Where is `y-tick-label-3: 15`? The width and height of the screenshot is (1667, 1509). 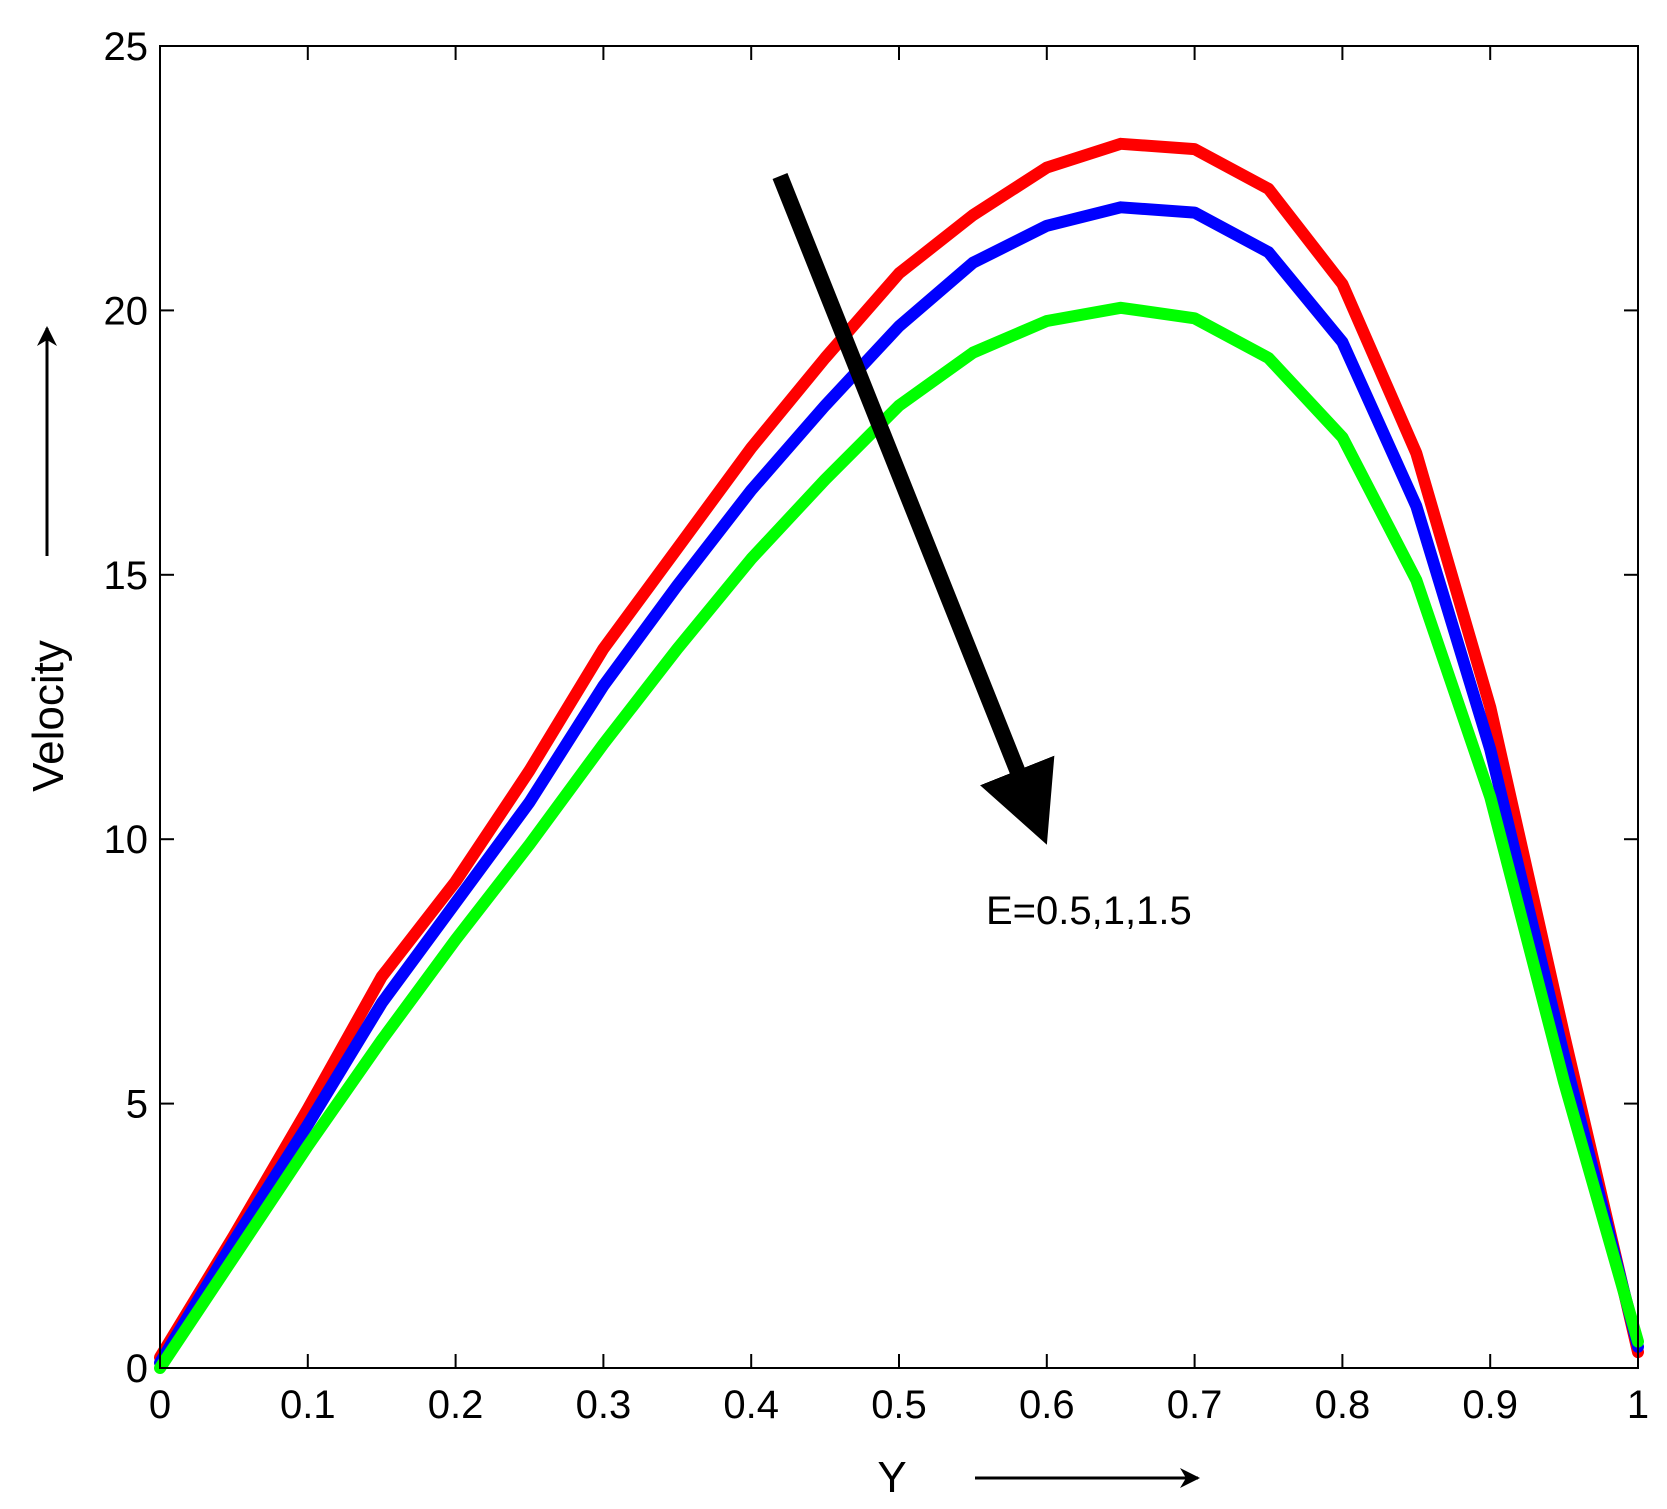 y-tick-label-3: 15 is located at coordinates (126, 576).